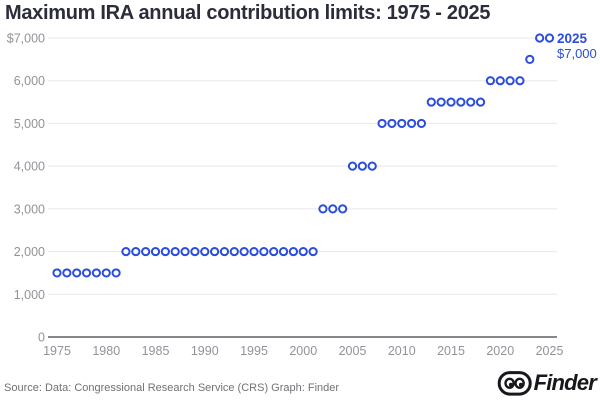  I want to click on data-point-1995, so click(254, 251).